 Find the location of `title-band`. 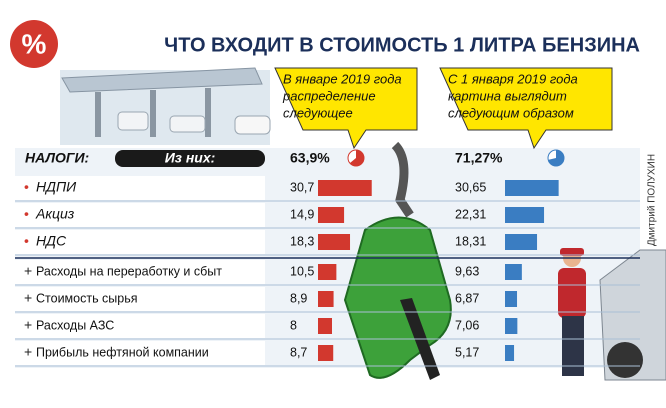

title-band is located at coordinates (360, 46).